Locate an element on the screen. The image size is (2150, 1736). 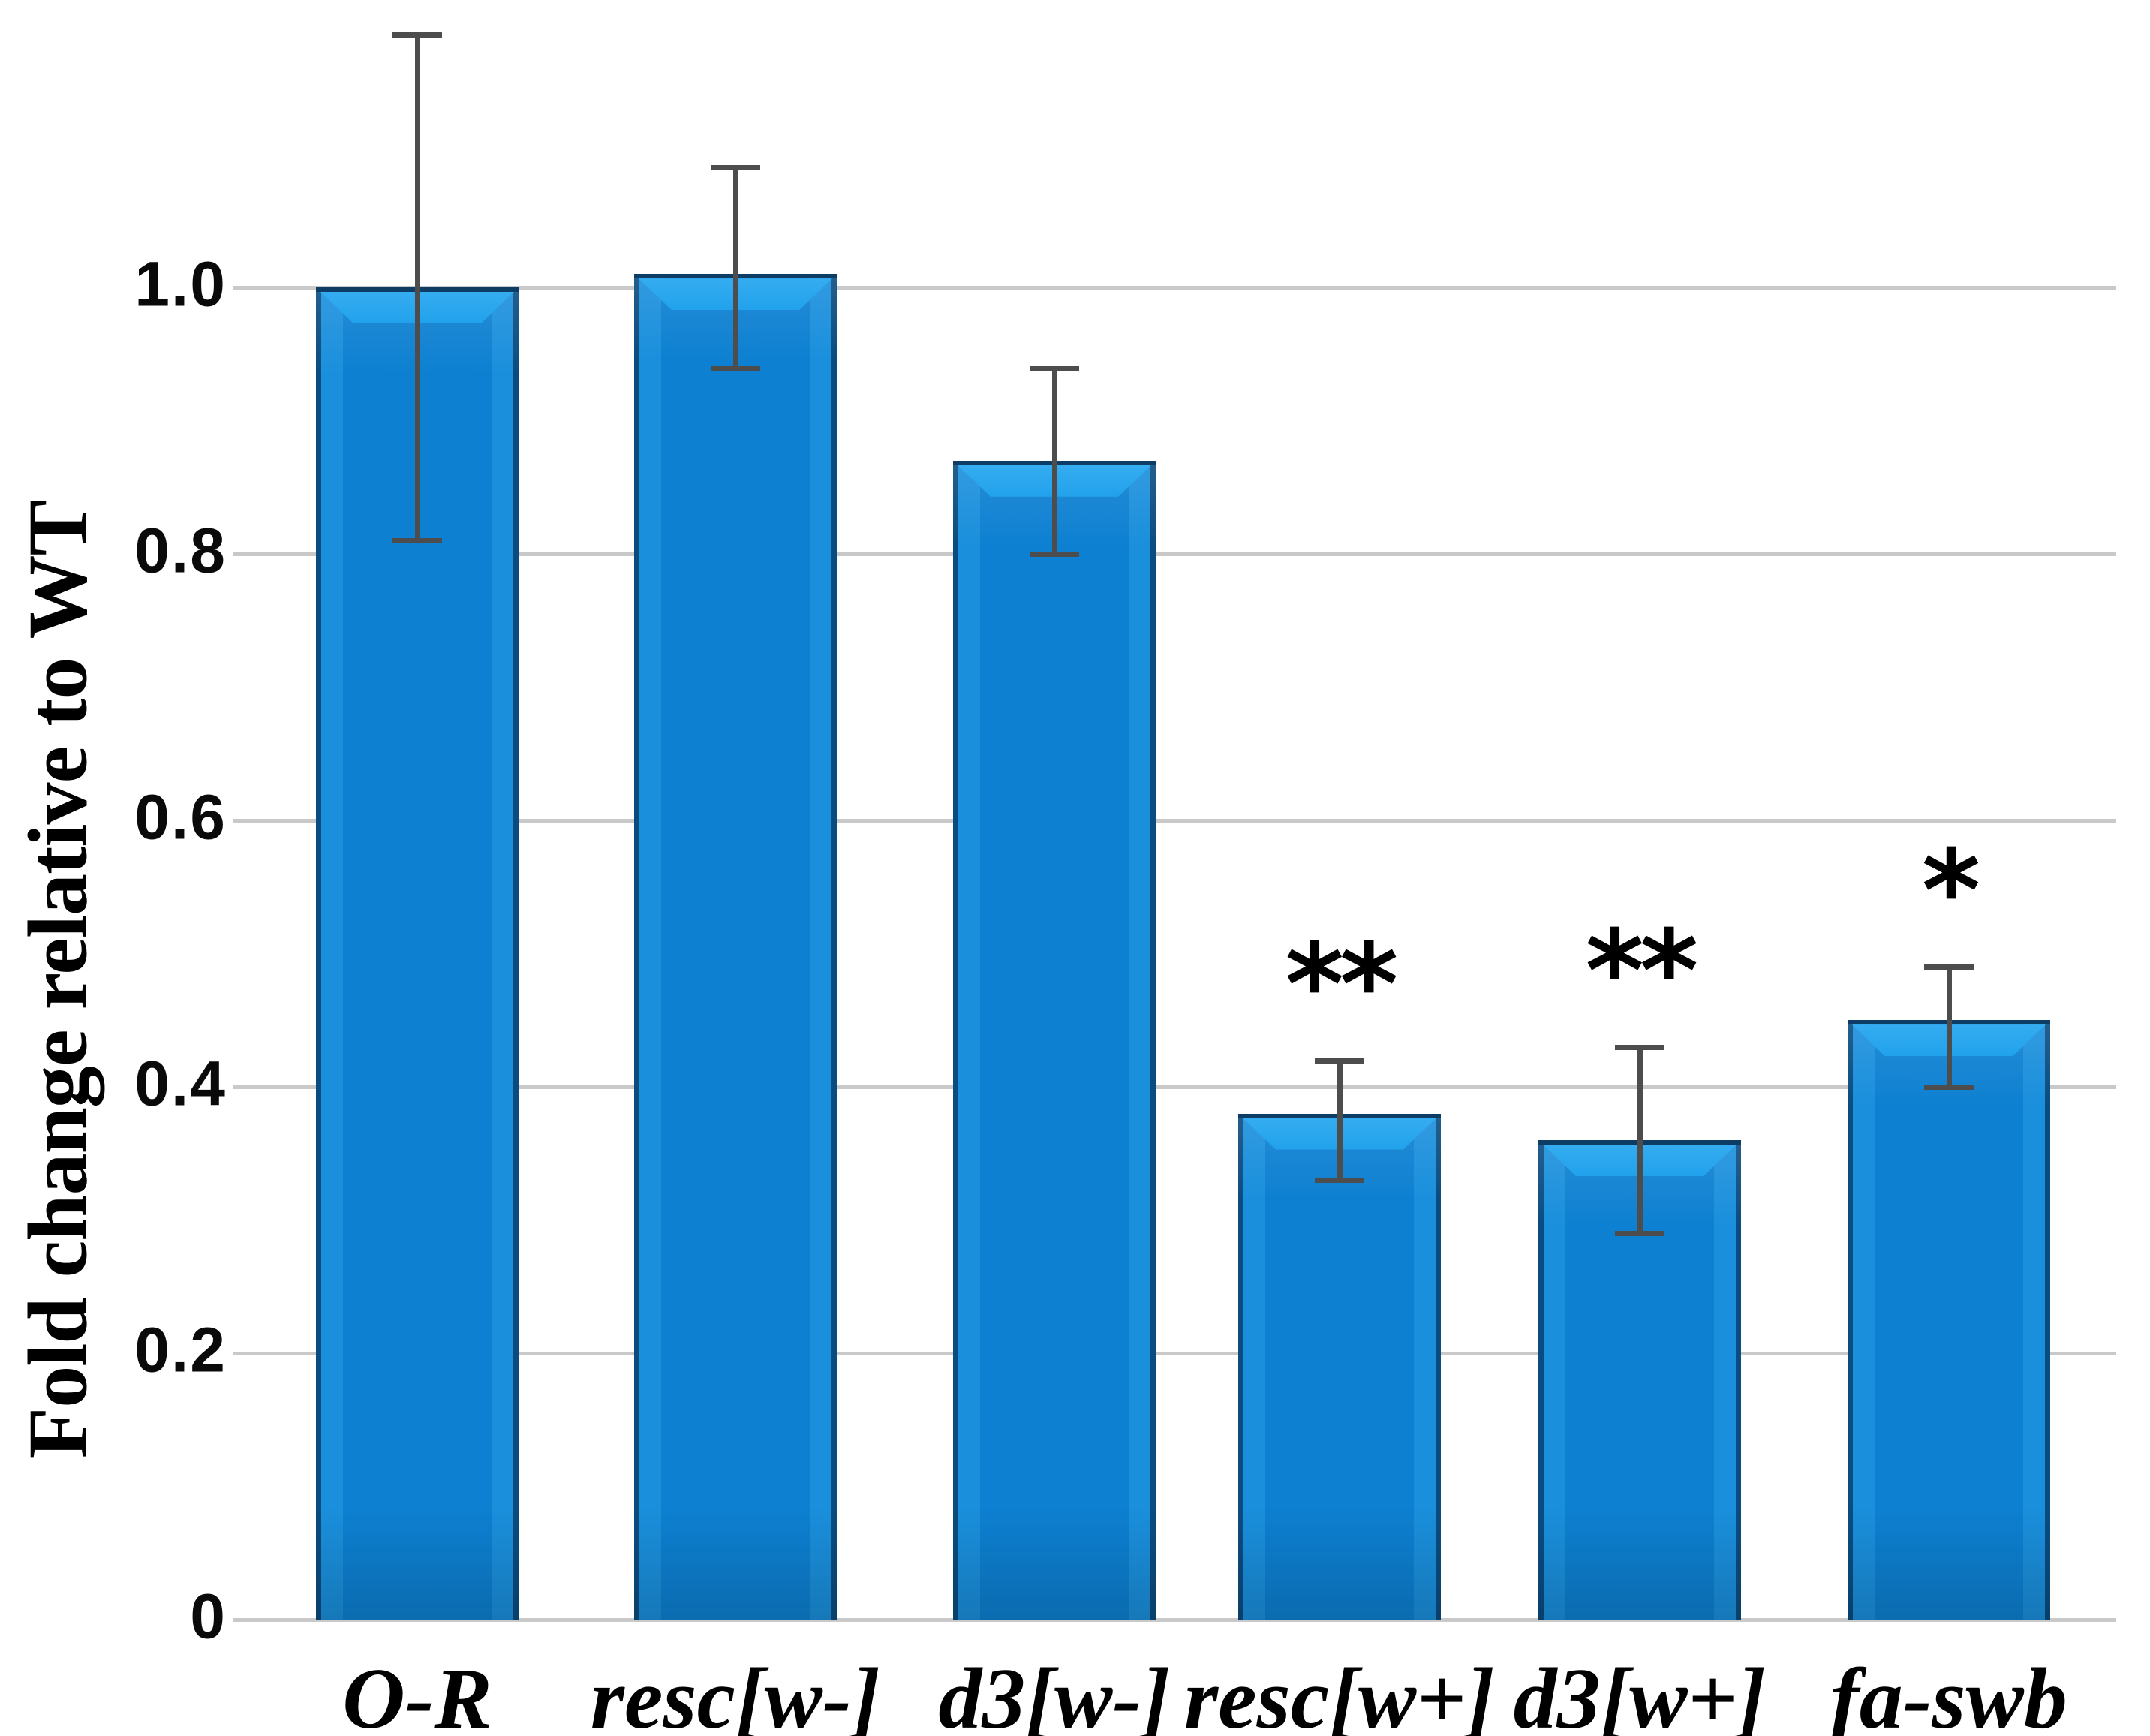
bar-resc[w+] is located at coordinates (1340, 1366).